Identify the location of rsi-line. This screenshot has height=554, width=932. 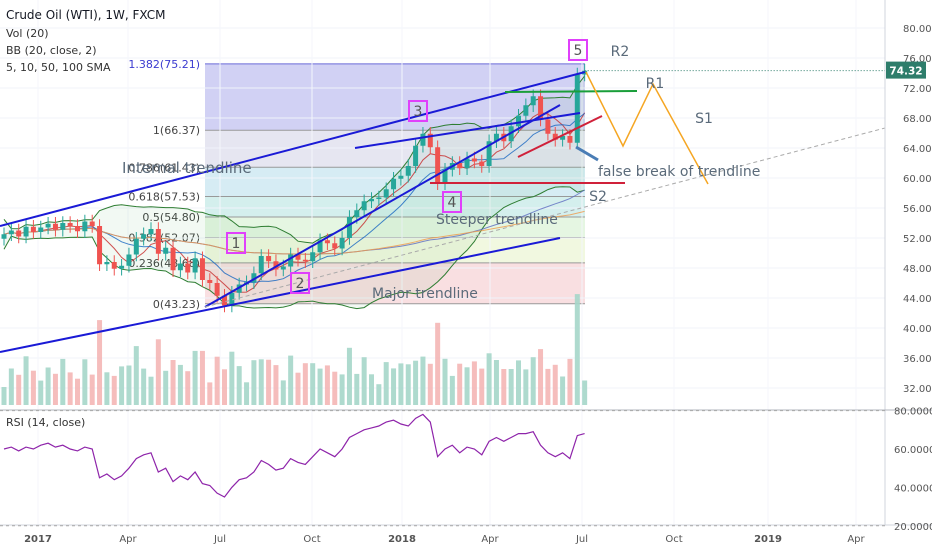
(294, 455).